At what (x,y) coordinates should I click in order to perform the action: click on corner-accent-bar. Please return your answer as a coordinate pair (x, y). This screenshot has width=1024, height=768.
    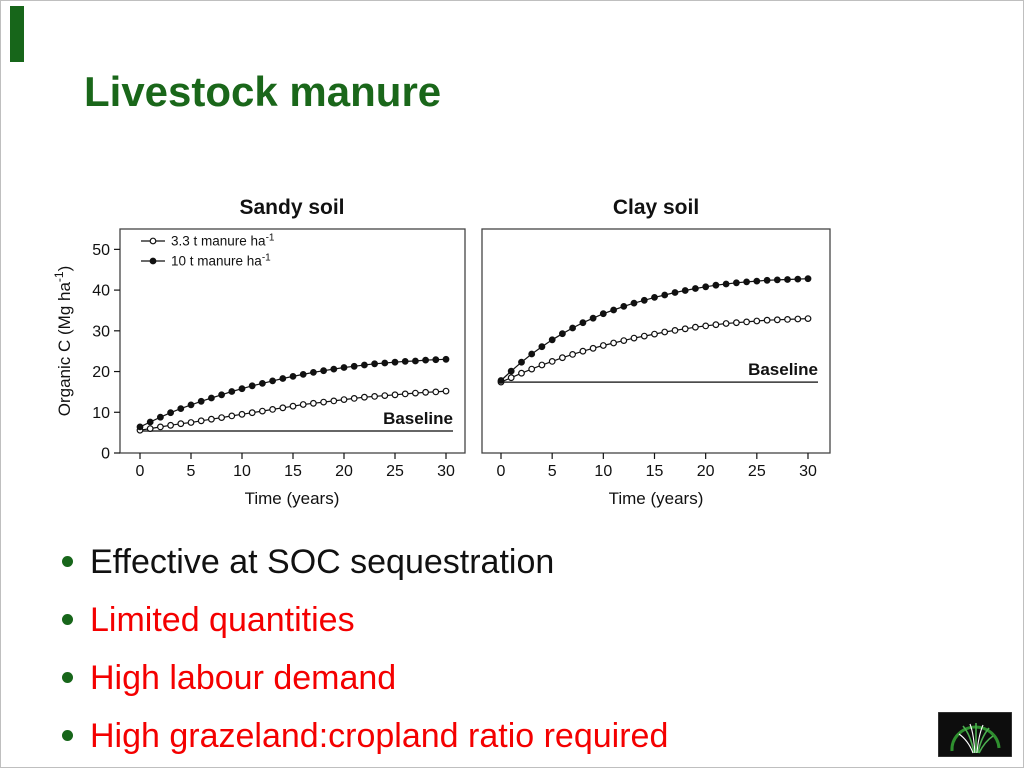
    Looking at the image, I should click on (17, 34).